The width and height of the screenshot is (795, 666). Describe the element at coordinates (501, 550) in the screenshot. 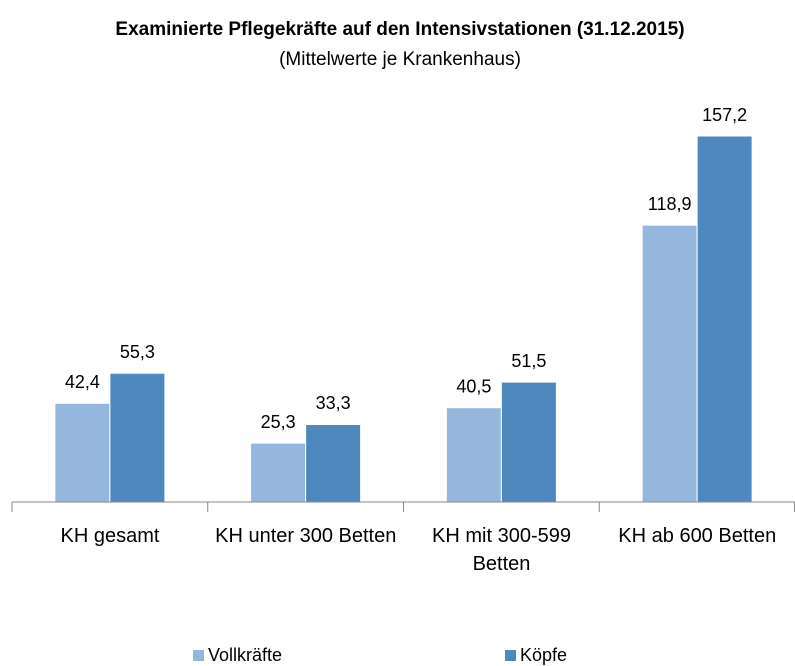

I see `x-tick-label: KH mit 300-599 Betten` at that location.